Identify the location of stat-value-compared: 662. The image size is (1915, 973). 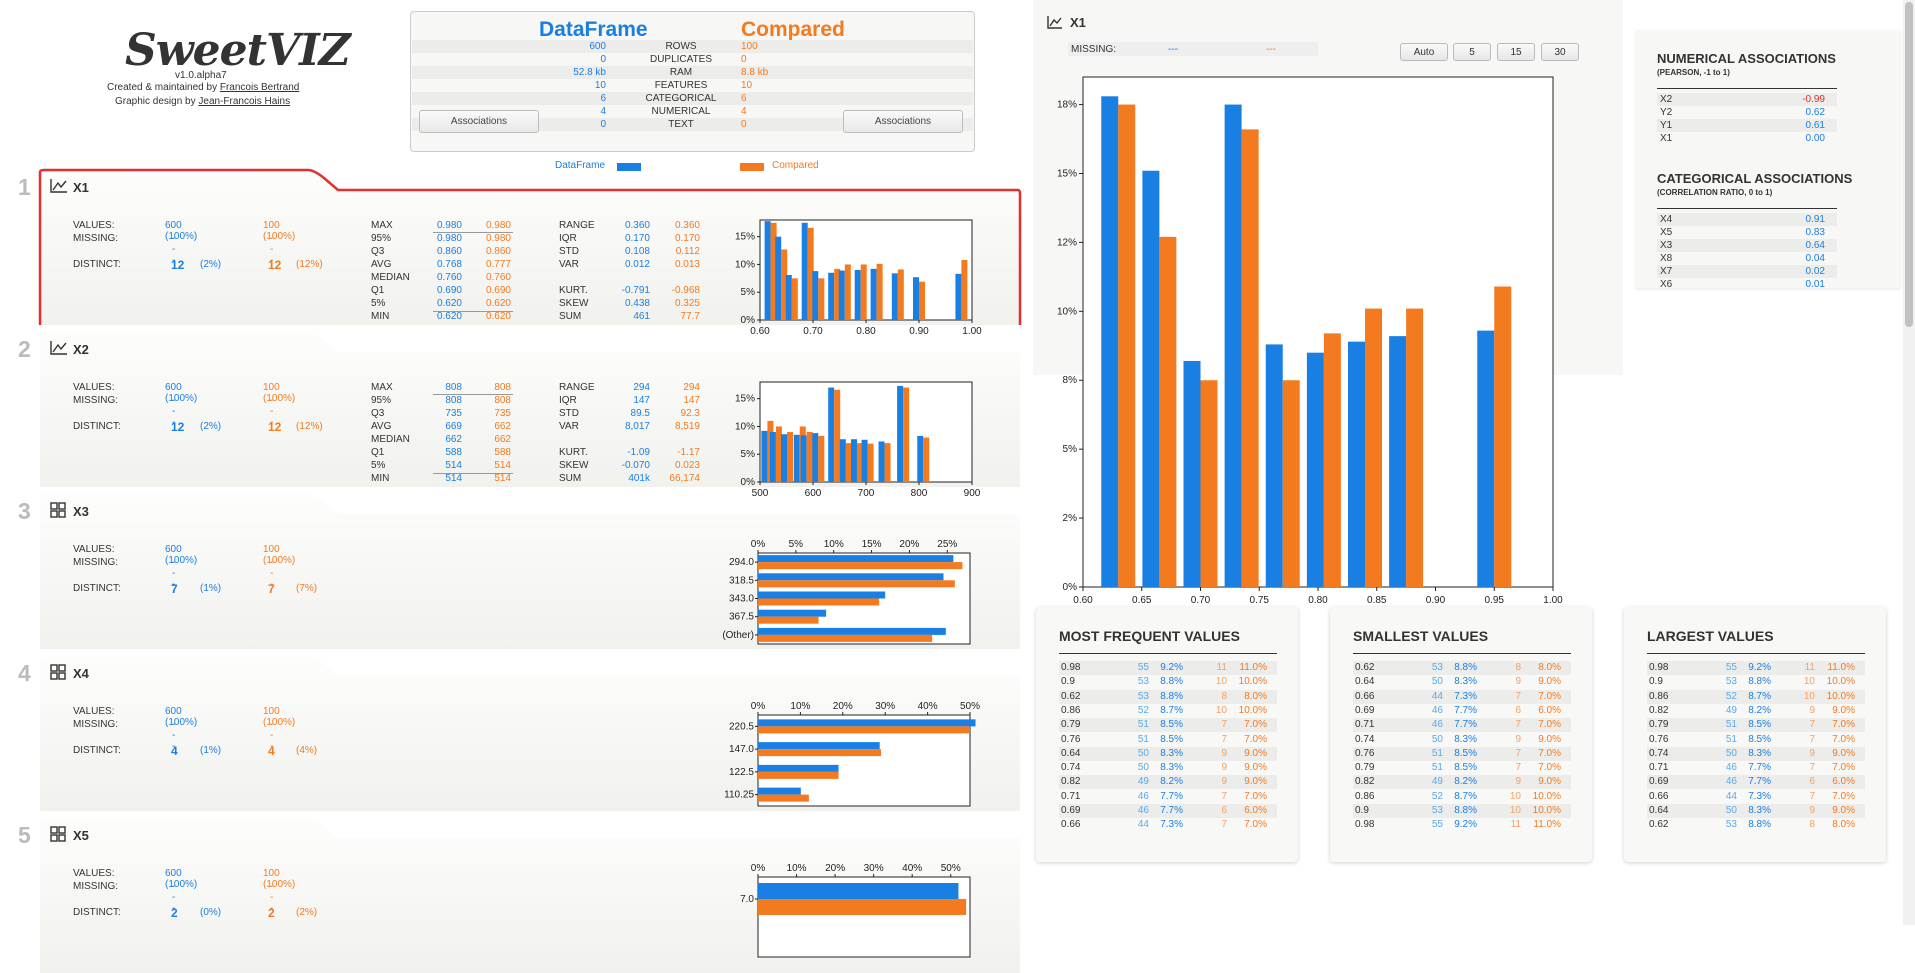
(502, 439).